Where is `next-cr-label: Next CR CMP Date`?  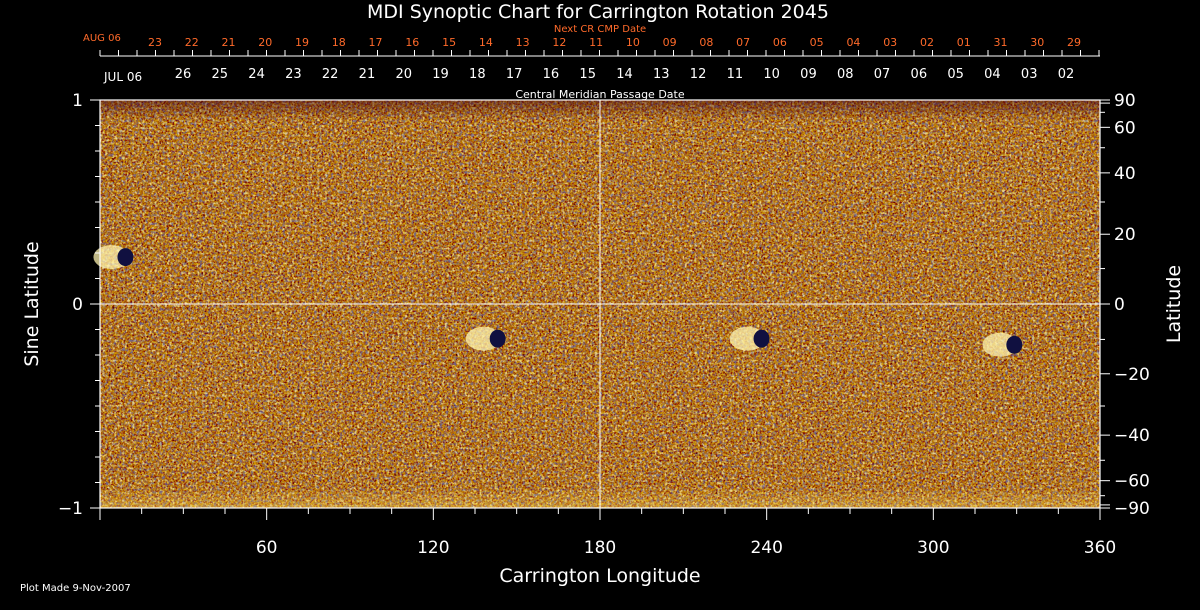
next-cr-label: Next CR CMP Date is located at coordinates (600, 29).